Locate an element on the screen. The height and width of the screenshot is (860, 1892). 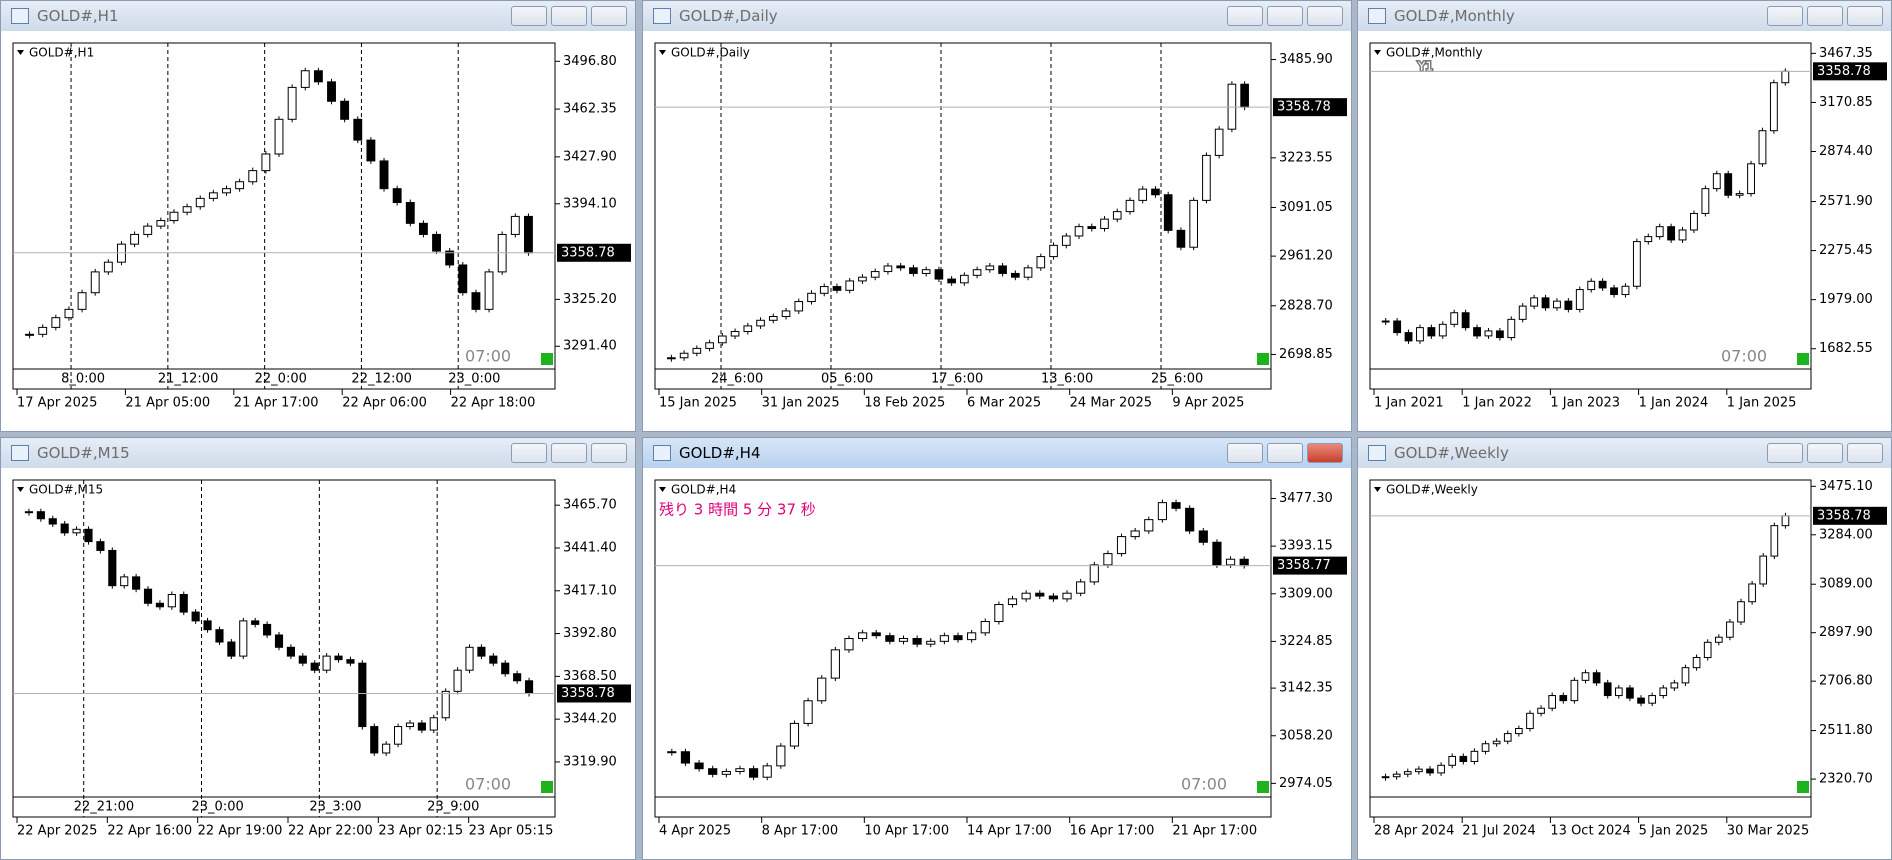
title-bar: GOLD#,Weekly is located at coordinates (1624, 453).